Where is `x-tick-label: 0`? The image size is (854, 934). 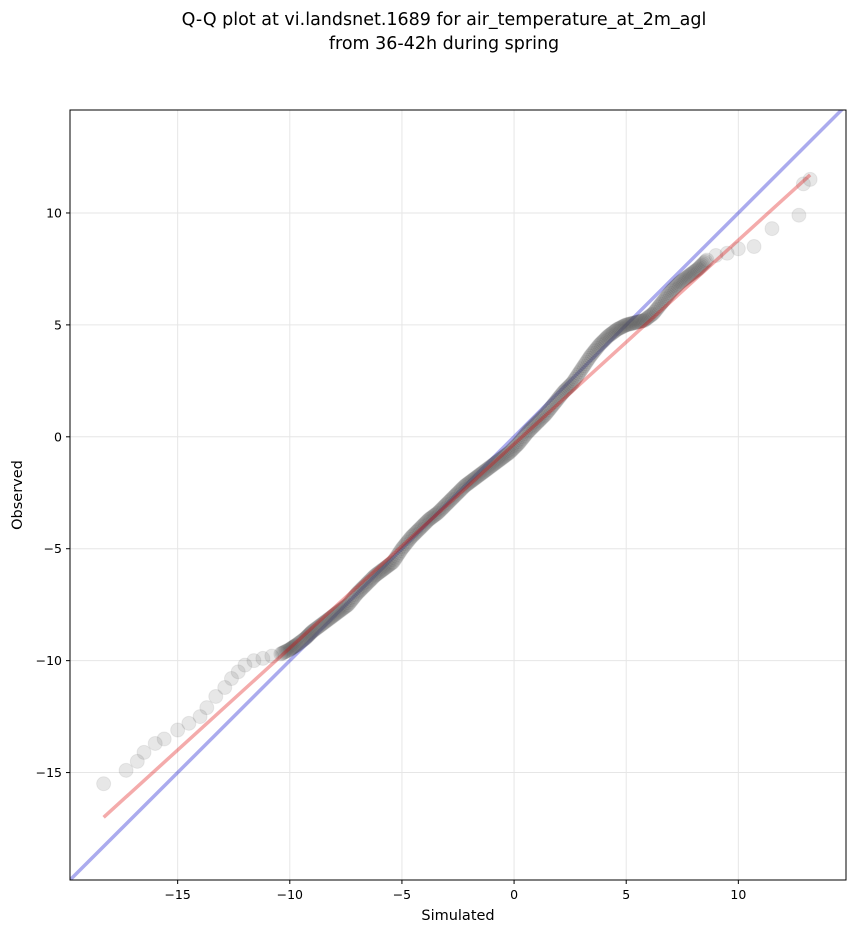
x-tick-label: 0 is located at coordinates (514, 894).